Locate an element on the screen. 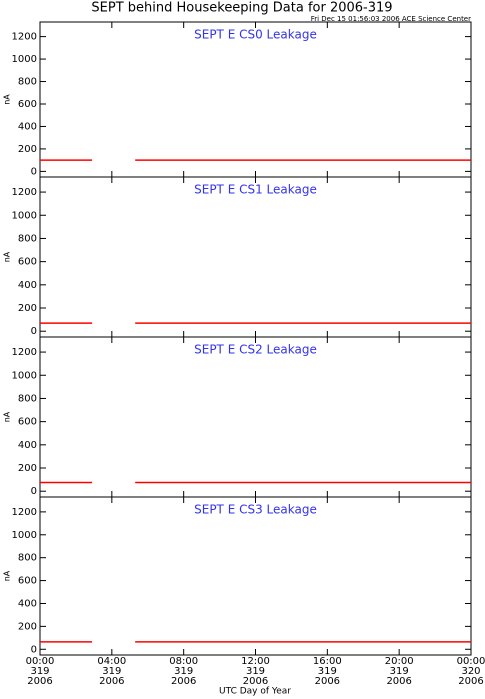 This screenshot has height=699, width=485. x-tick-label: 320 is located at coordinates (470, 671).